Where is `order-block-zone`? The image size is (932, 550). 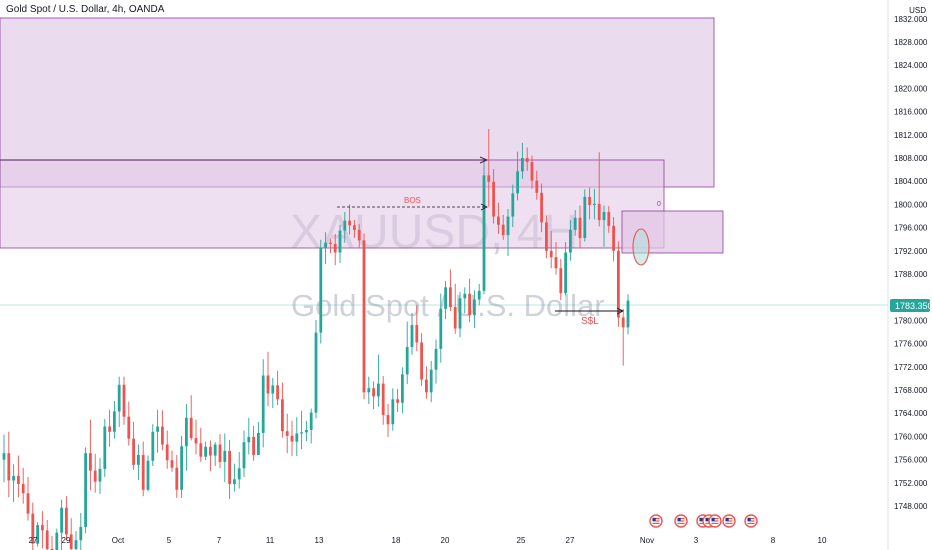
order-block-zone is located at coordinates (672, 232).